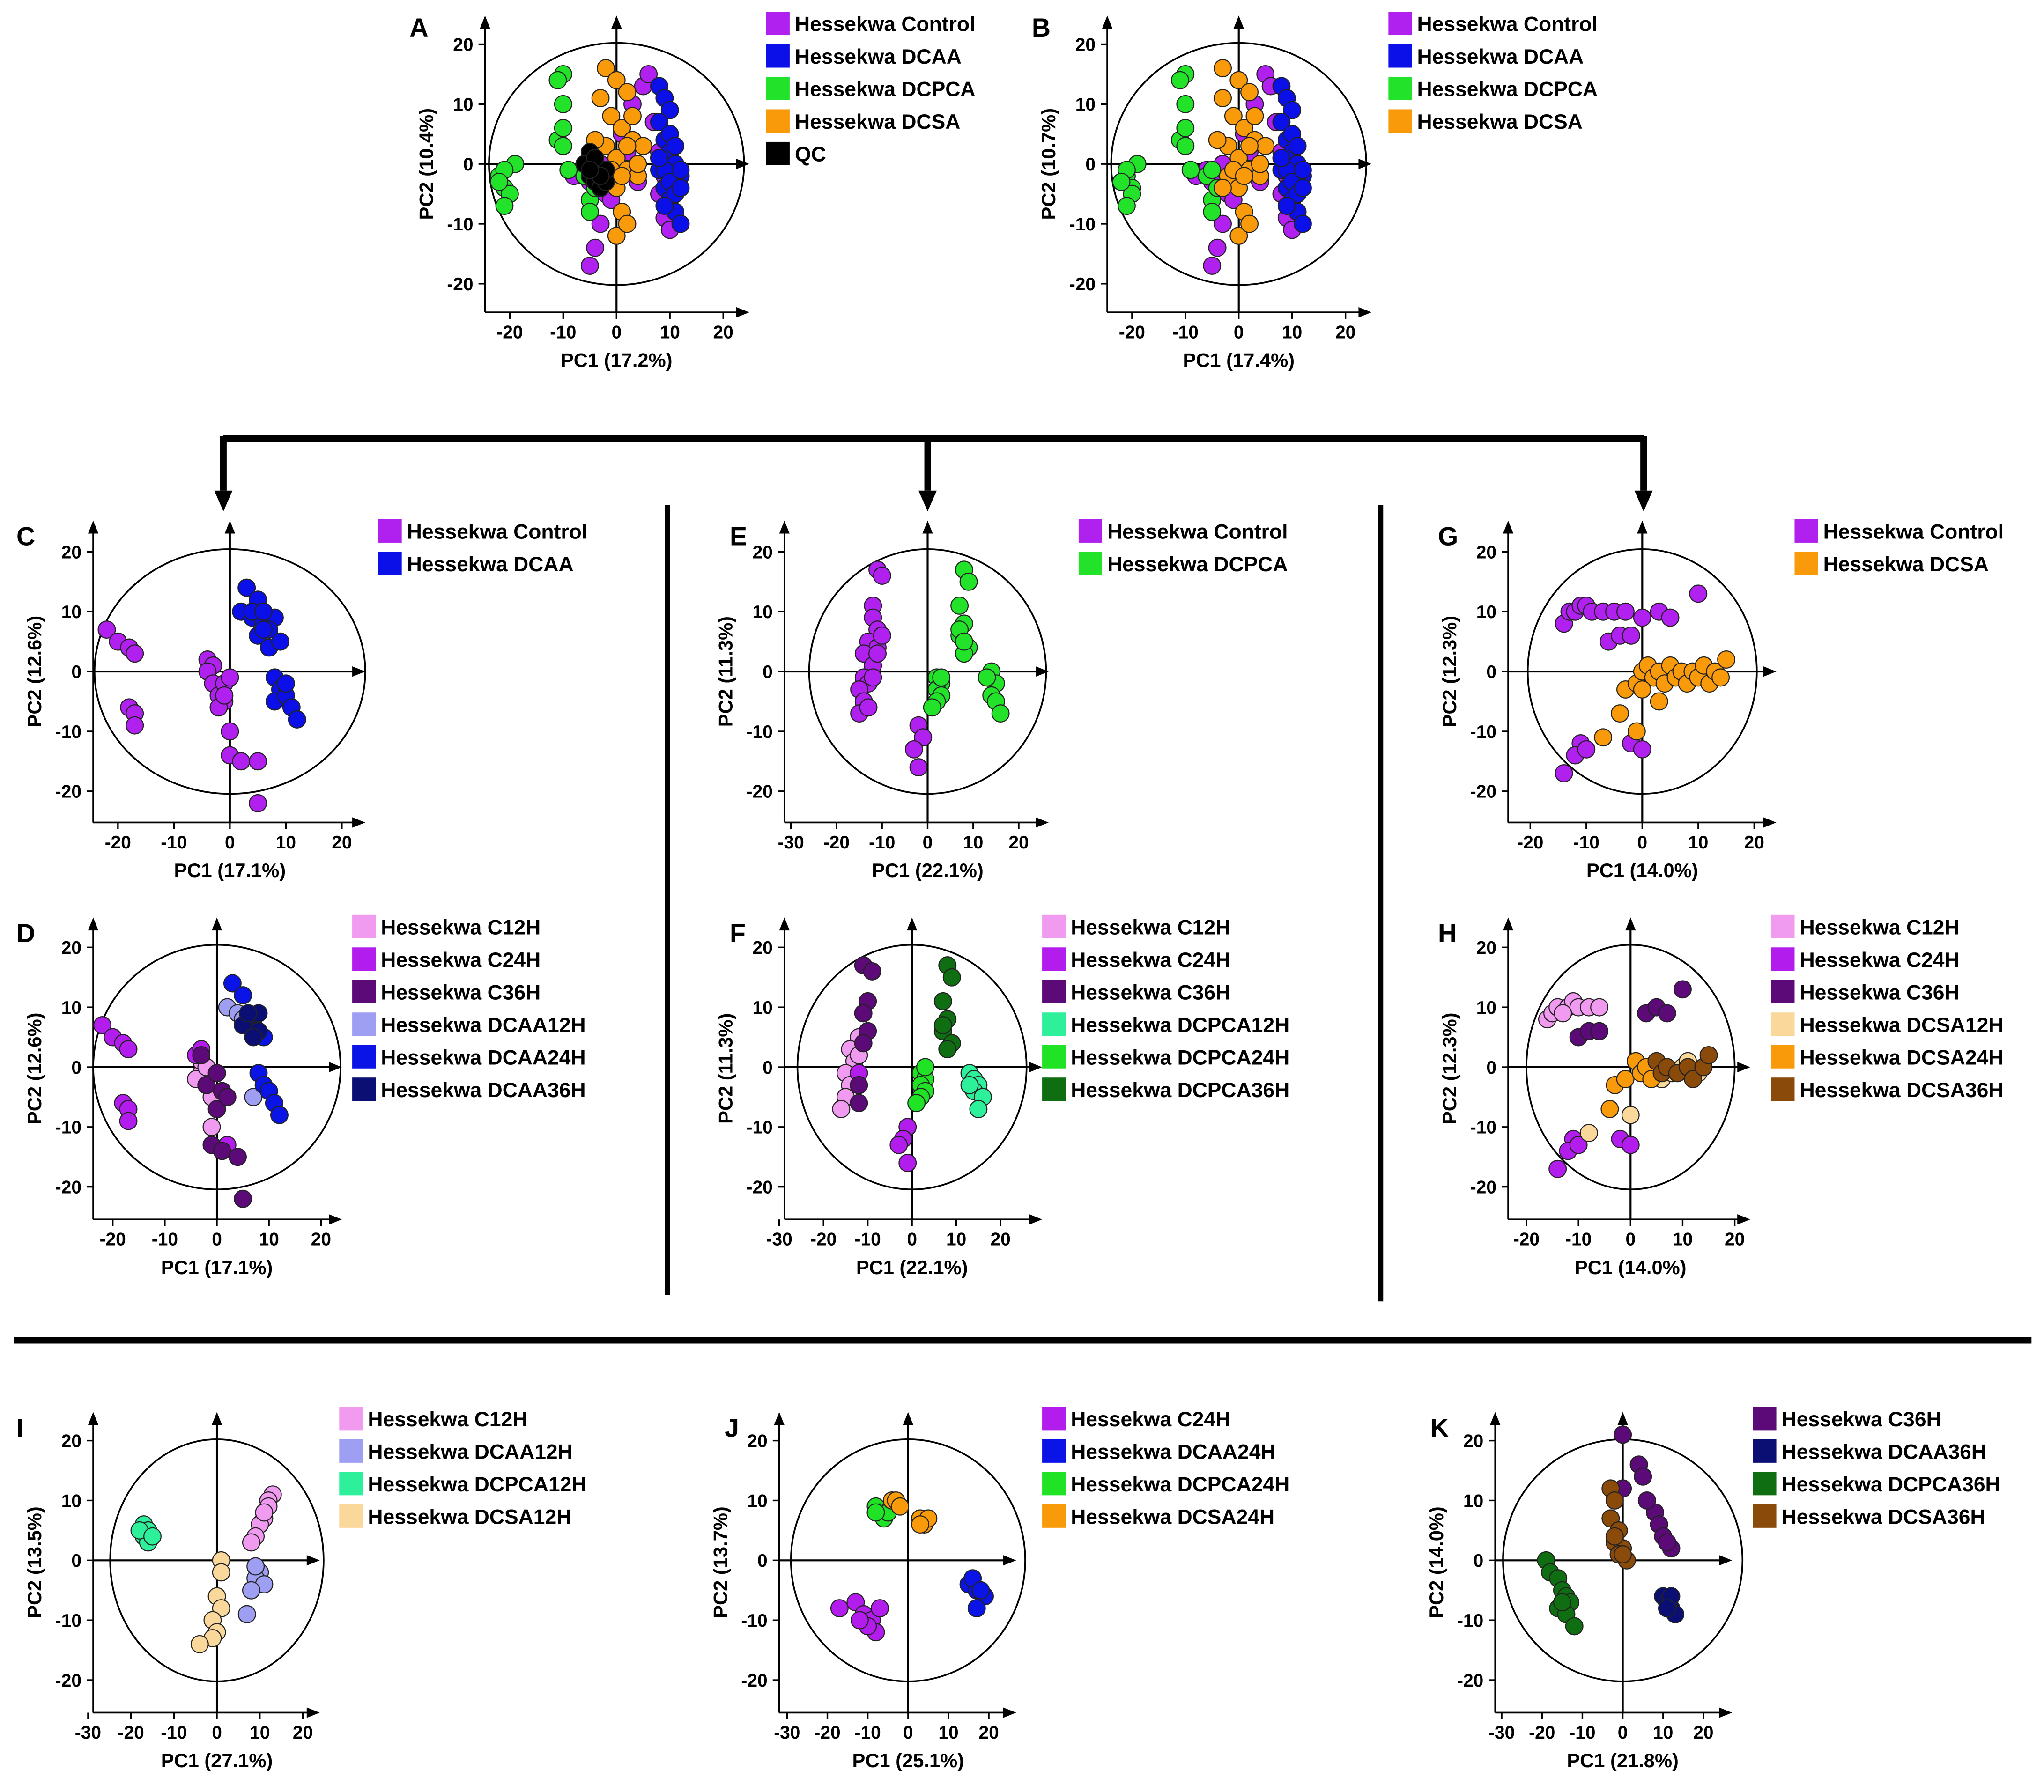  Describe the element at coordinates (1623, 1760) in the screenshot. I see `x-axis-label: PC1 (21.8%)` at that location.